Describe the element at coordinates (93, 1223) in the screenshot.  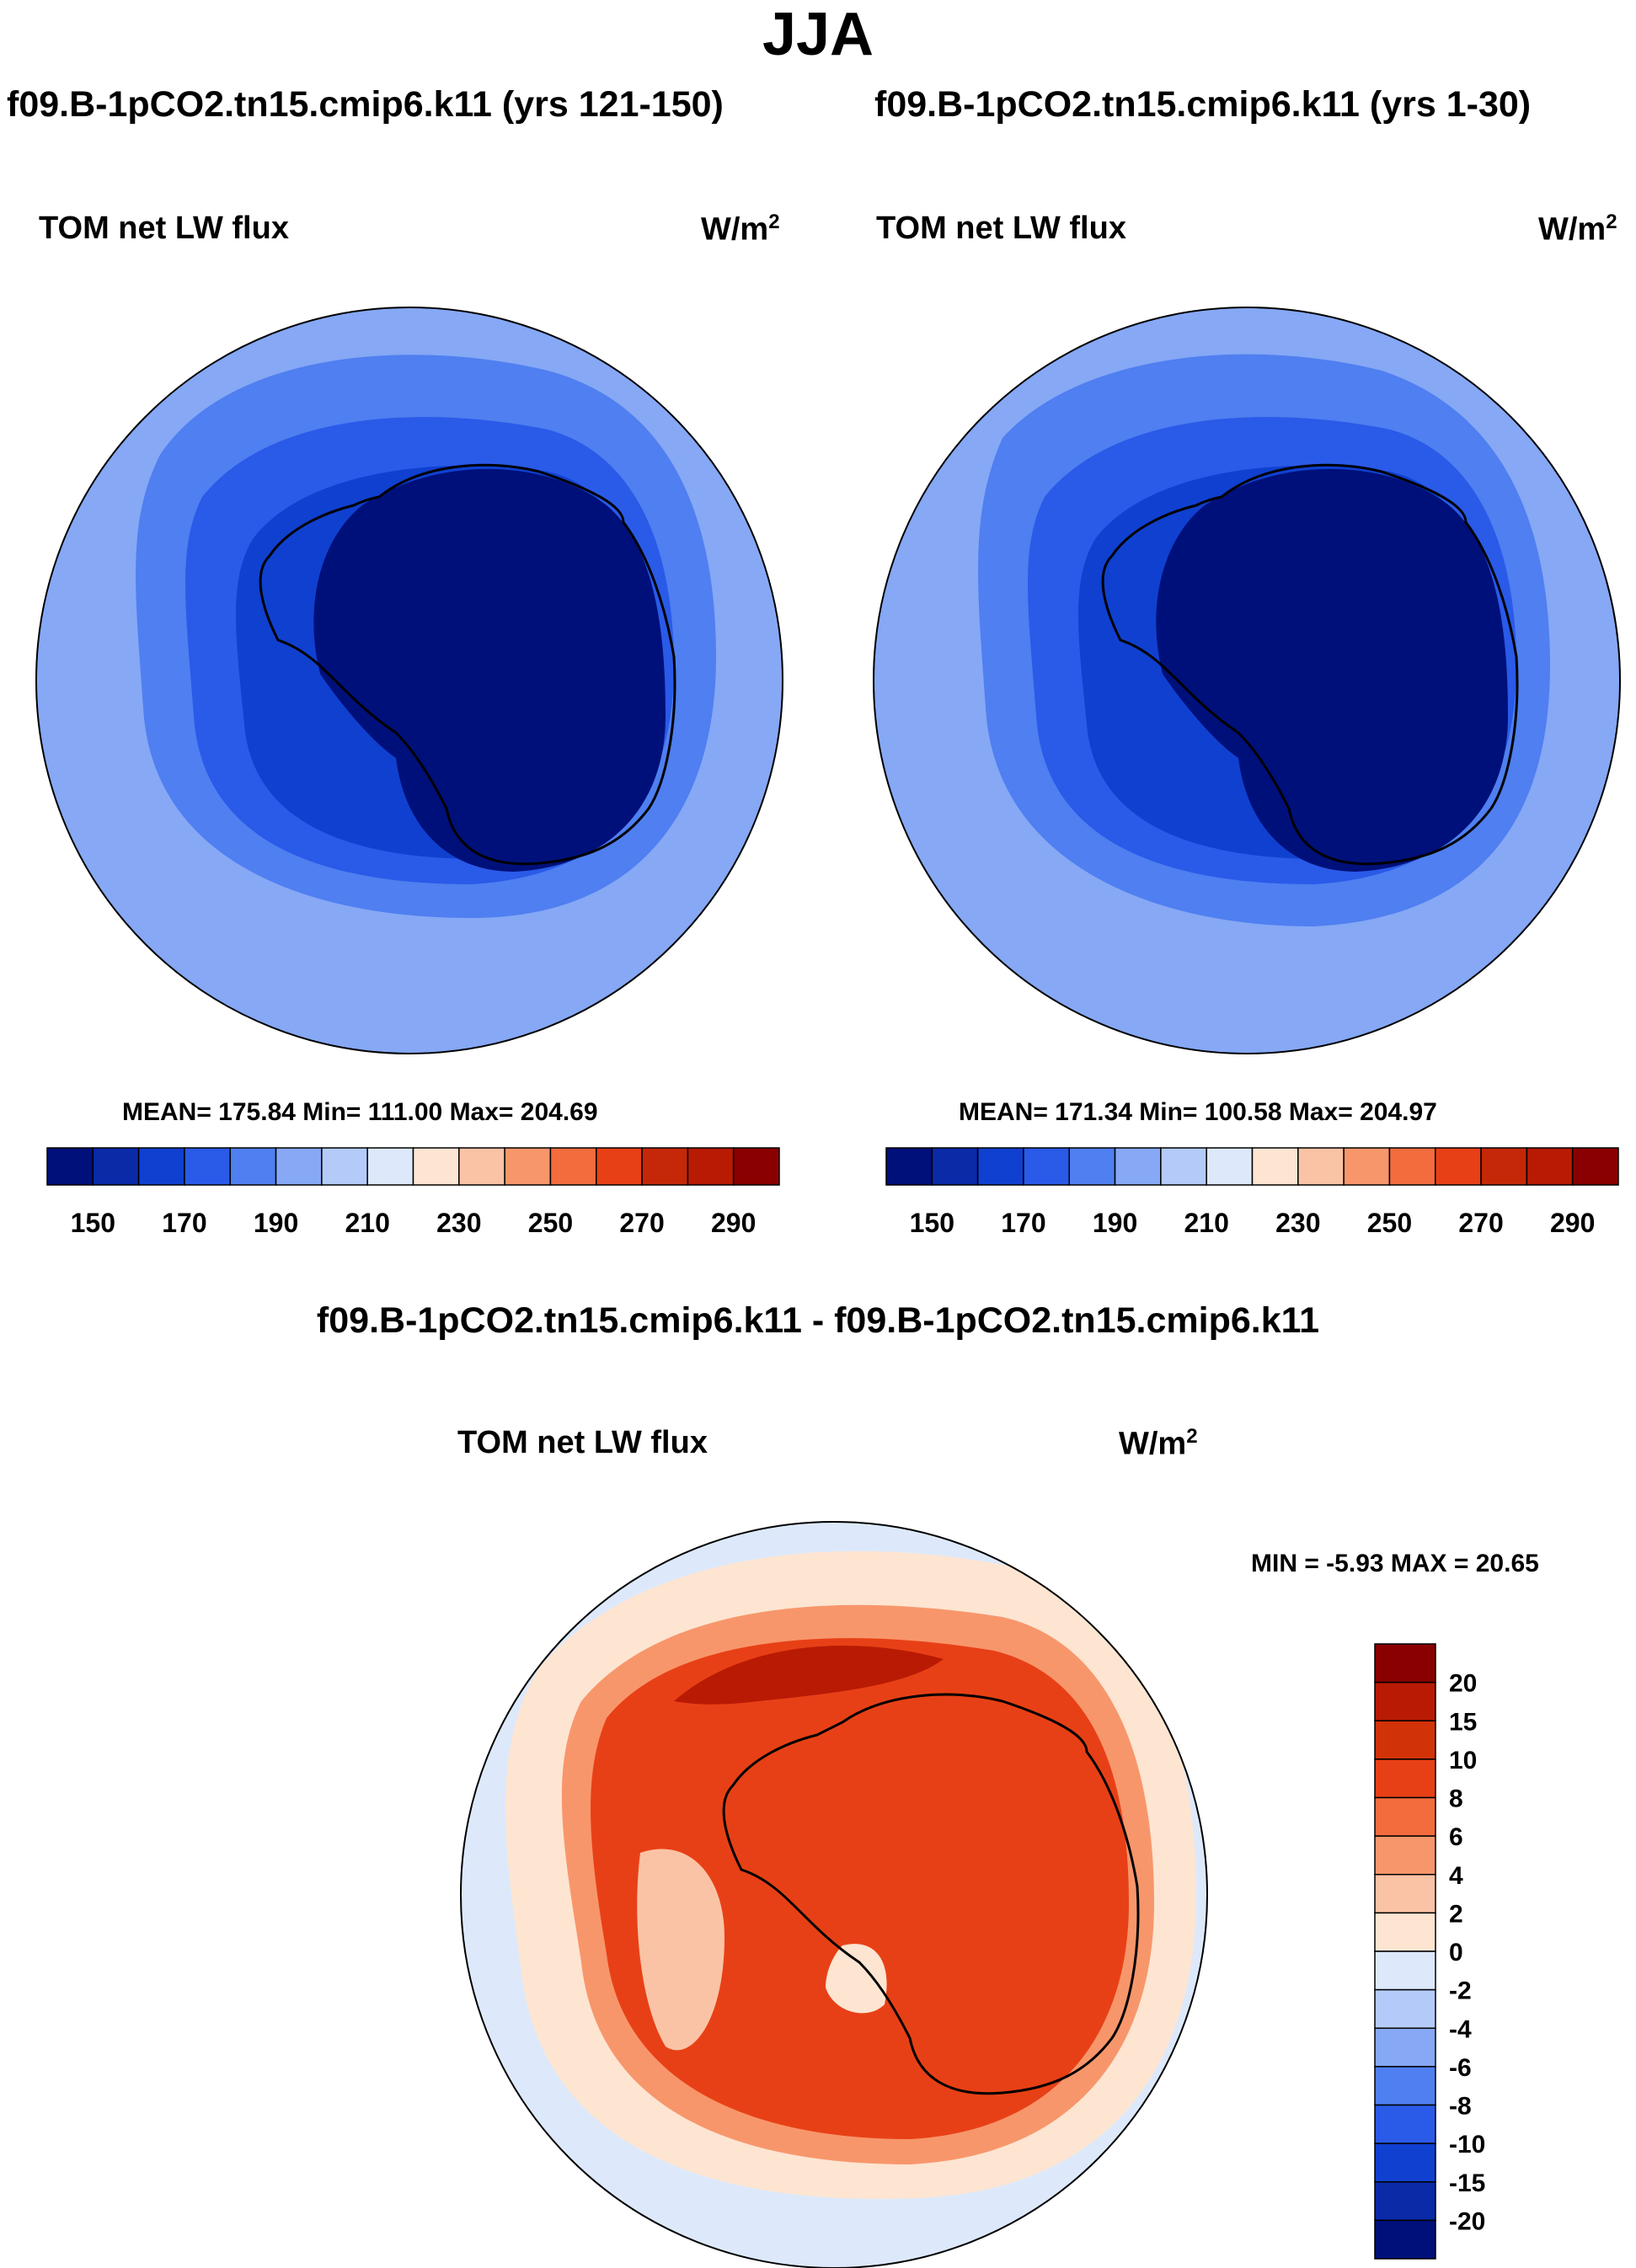
I see `left-colorbar-tick-label: 150` at that location.